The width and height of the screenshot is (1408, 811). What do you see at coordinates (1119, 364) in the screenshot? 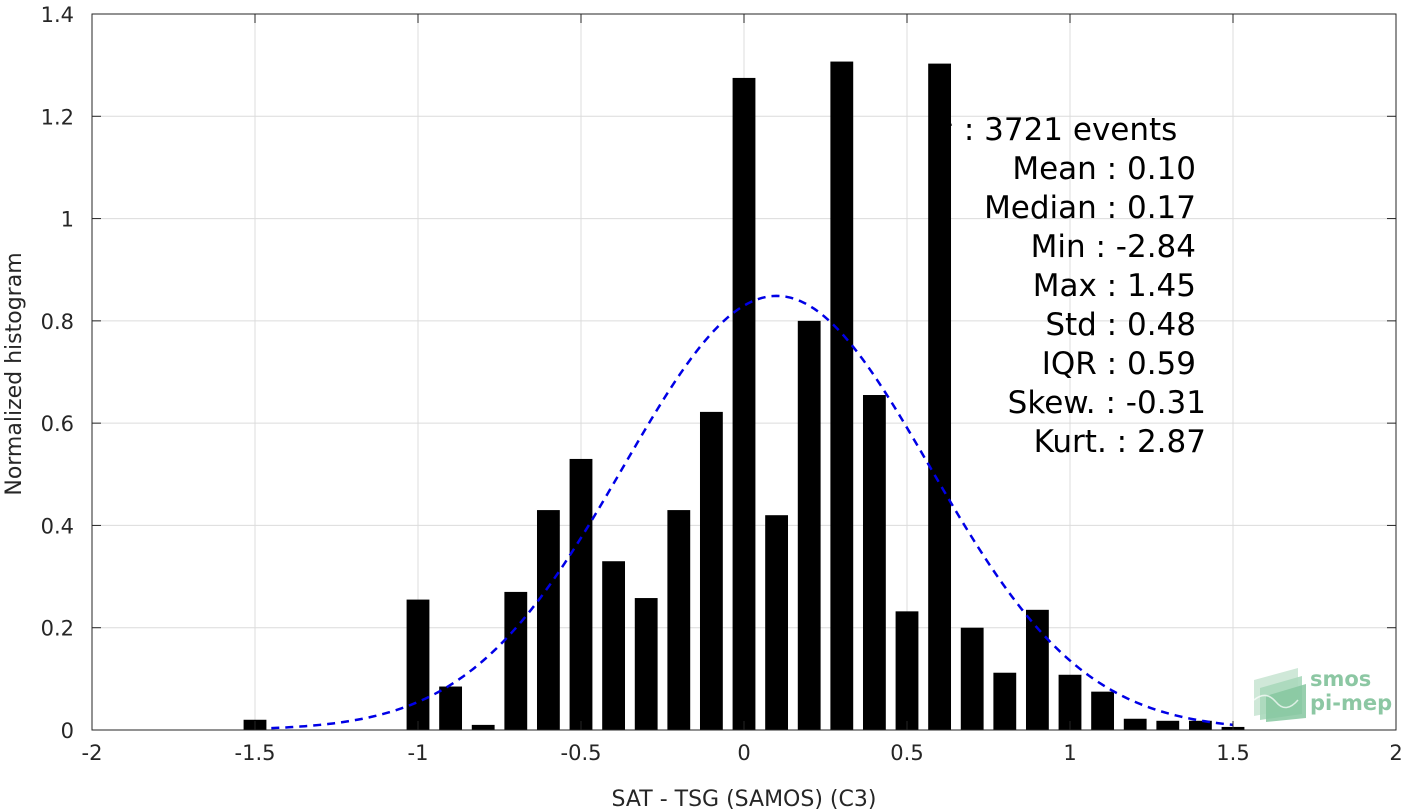
I see `stat-line: IQR : 0.59` at bounding box center [1119, 364].